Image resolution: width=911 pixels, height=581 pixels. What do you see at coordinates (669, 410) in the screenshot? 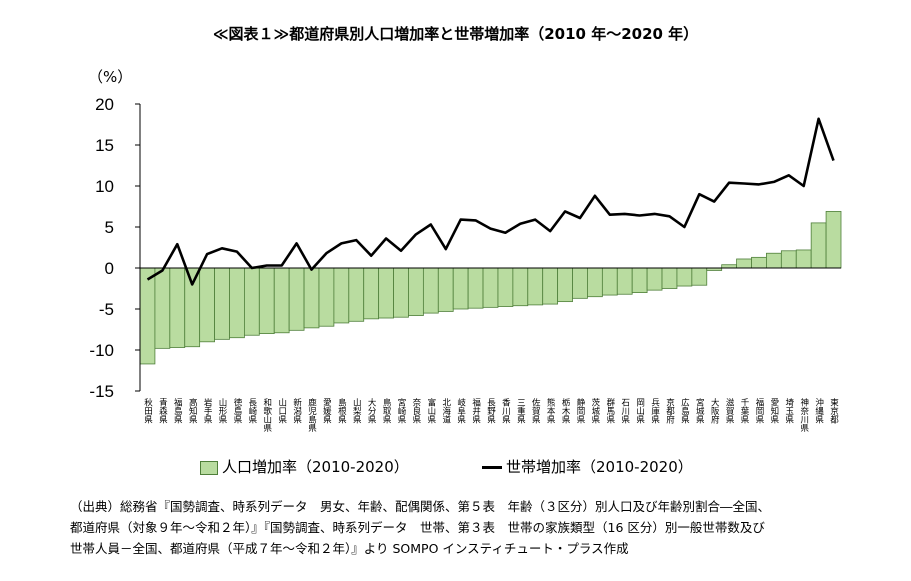
I see `x-category-label: 京都府` at bounding box center [669, 410].